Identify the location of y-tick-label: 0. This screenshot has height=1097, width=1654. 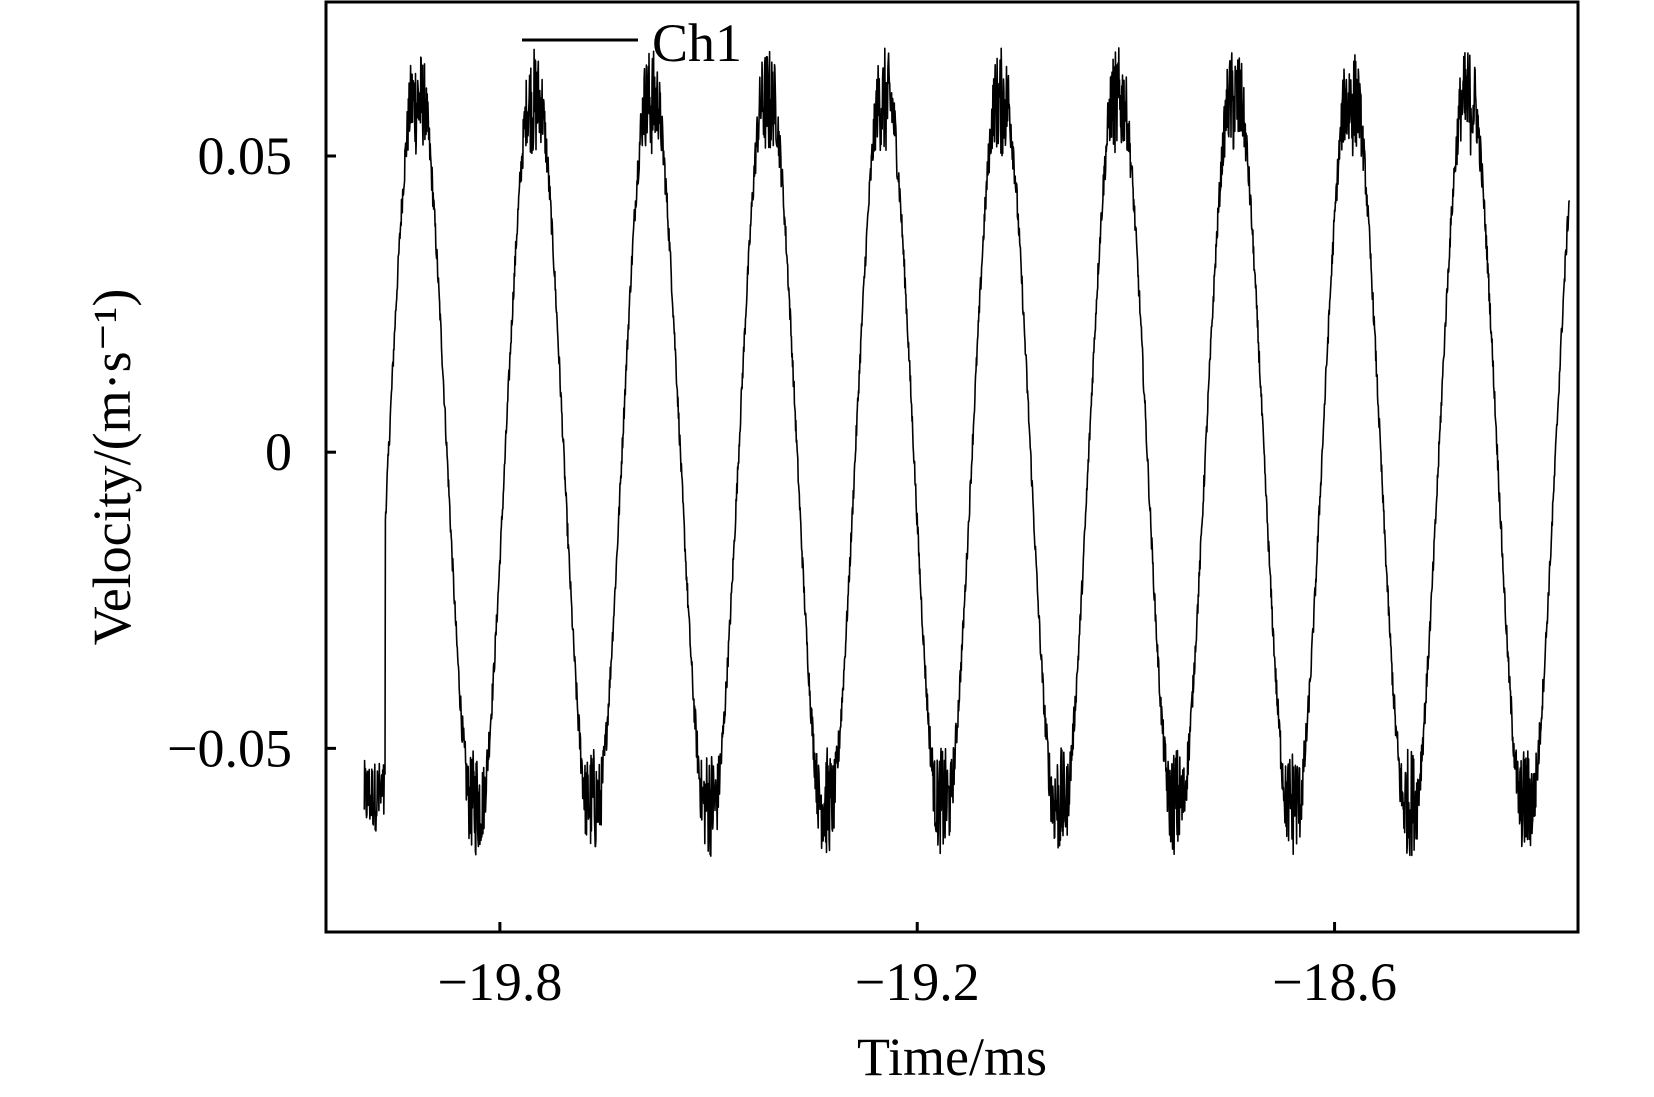
(278, 452).